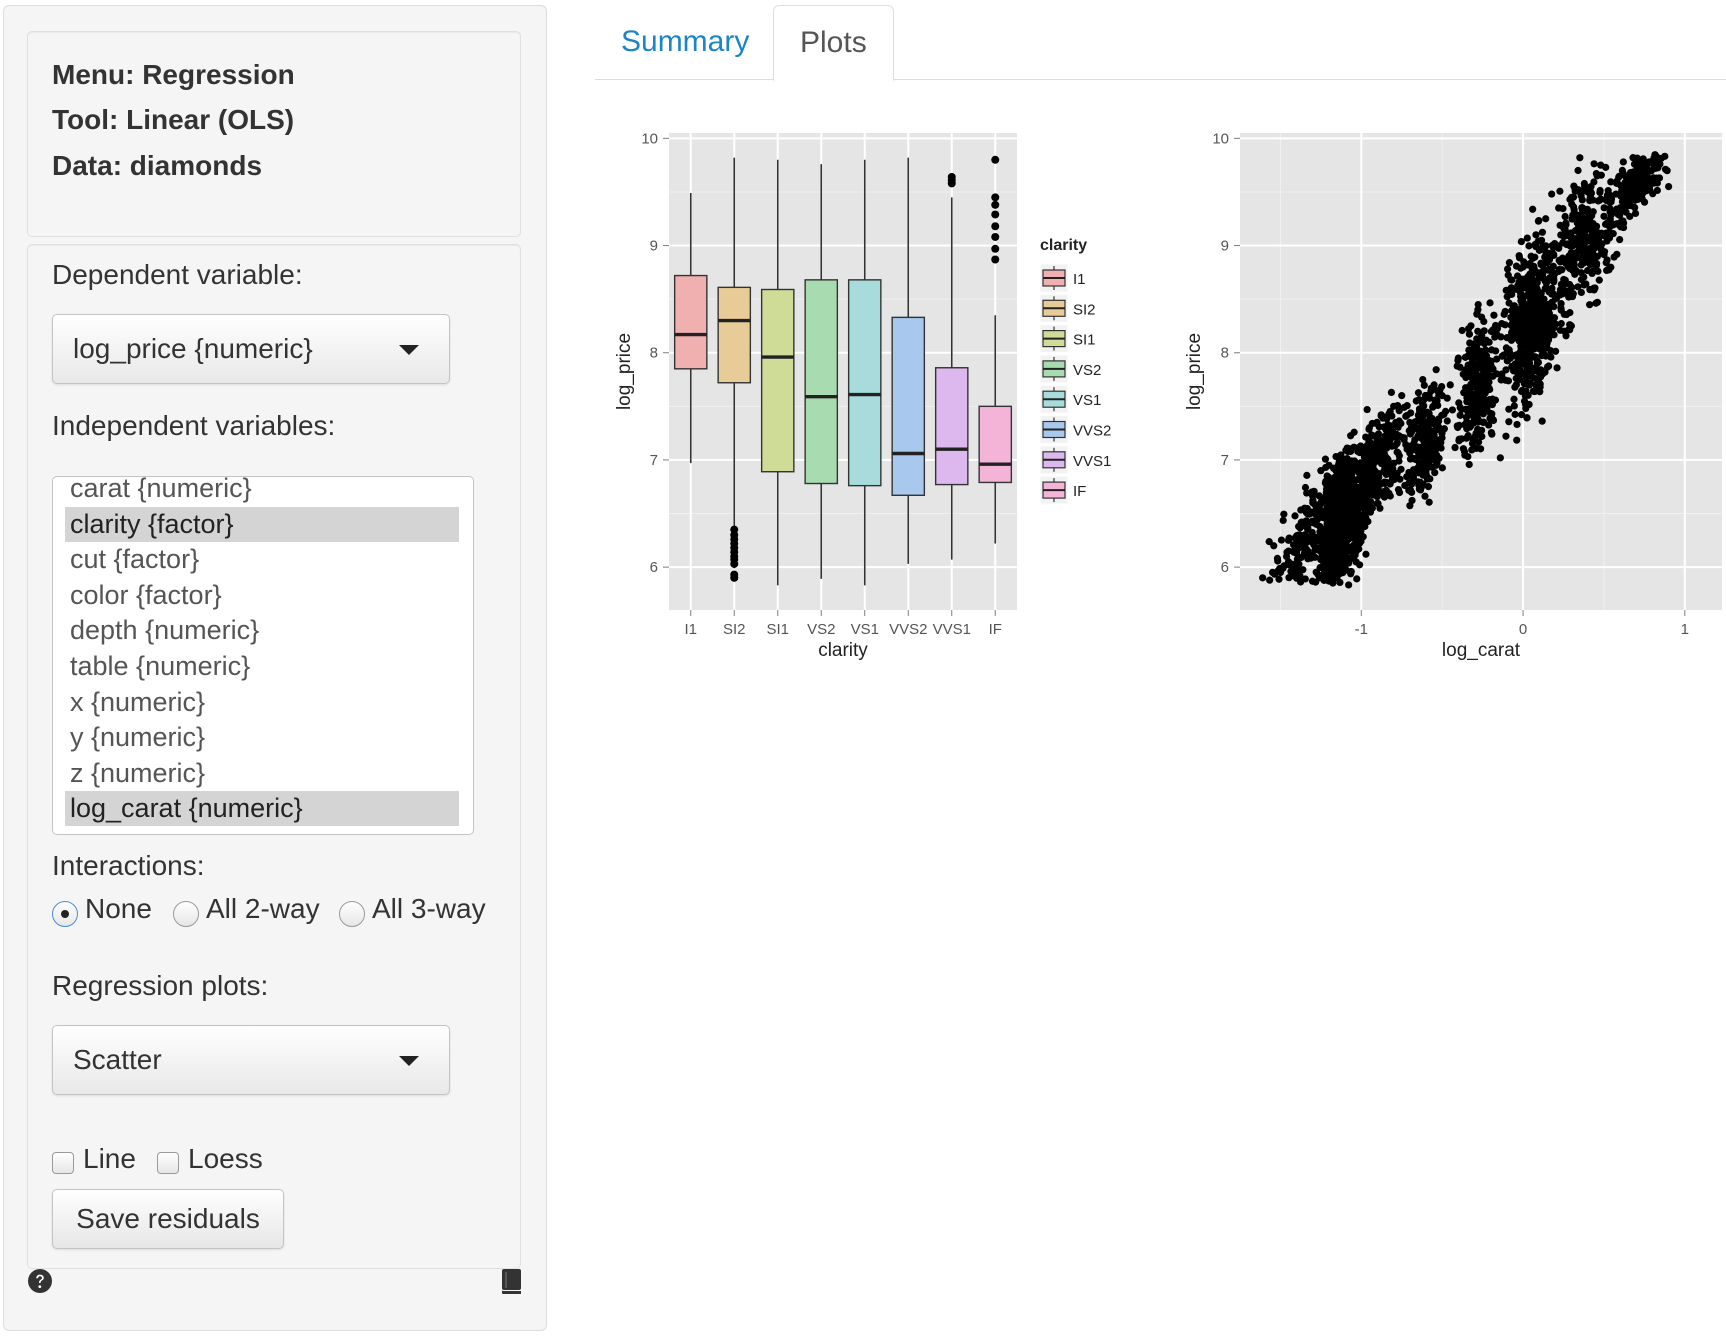 This screenshot has width=1726, height=1340. Describe the element at coordinates (262, 524) in the screenshot. I see `independent-variable-option: clarity {factor}` at that location.